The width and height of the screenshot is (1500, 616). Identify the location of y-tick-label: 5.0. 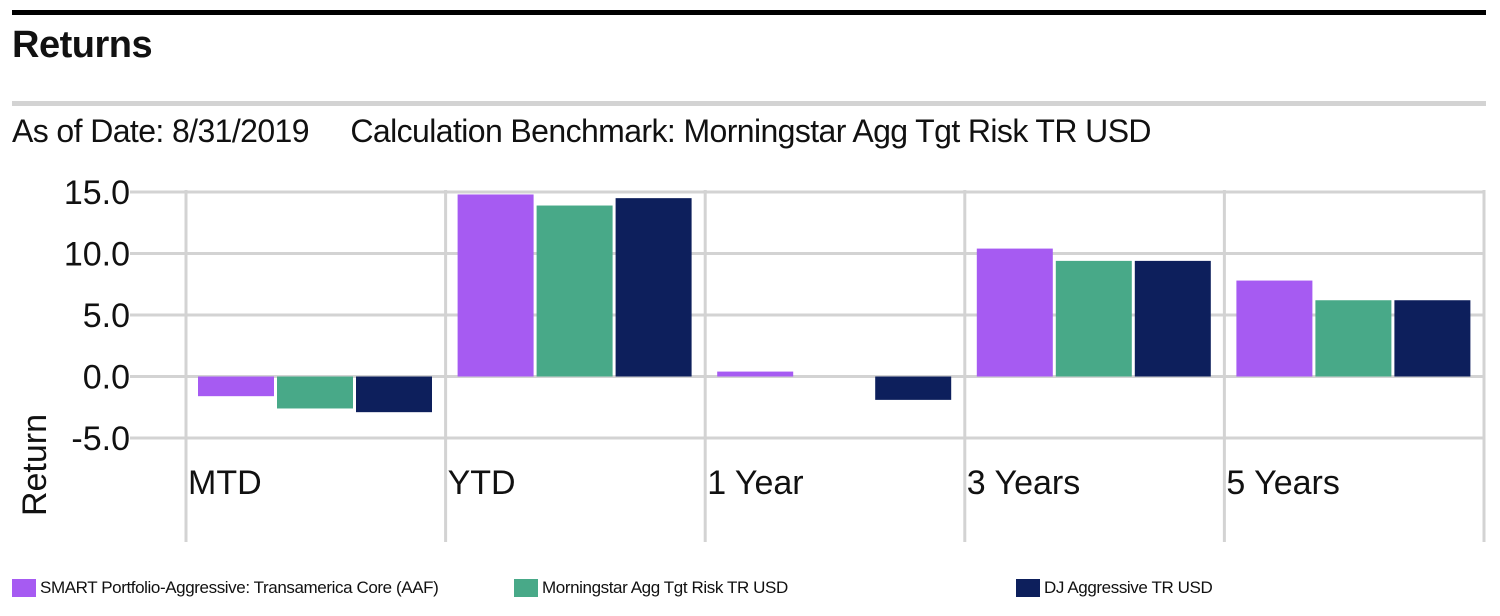
(106, 316).